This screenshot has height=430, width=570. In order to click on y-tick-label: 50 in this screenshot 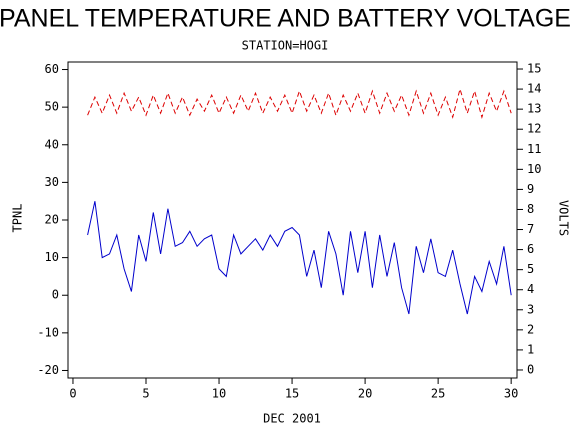, I will do `click(52, 107)`.